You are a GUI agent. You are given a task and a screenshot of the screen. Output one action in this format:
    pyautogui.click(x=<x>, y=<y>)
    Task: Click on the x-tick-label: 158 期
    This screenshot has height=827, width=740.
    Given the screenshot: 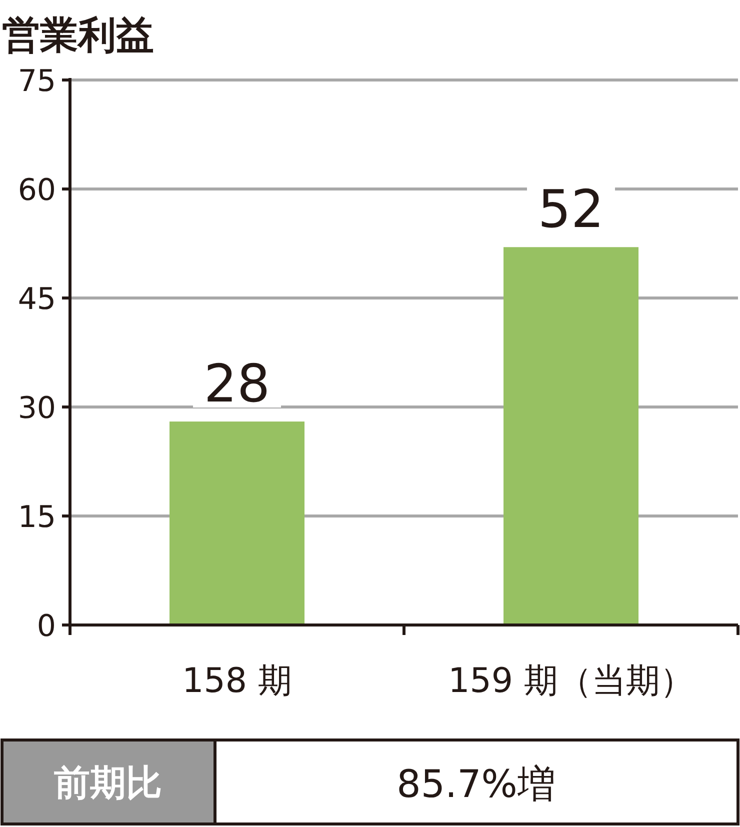 What is the action you would take?
    pyautogui.click(x=237, y=681)
    